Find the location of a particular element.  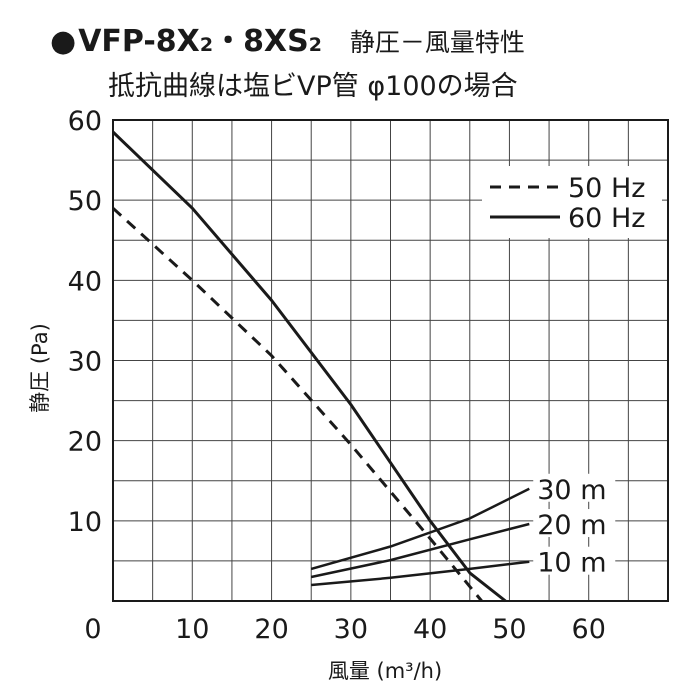

resistance-layer: 30 m 20 m 10 m is located at coordinates (463, 530).